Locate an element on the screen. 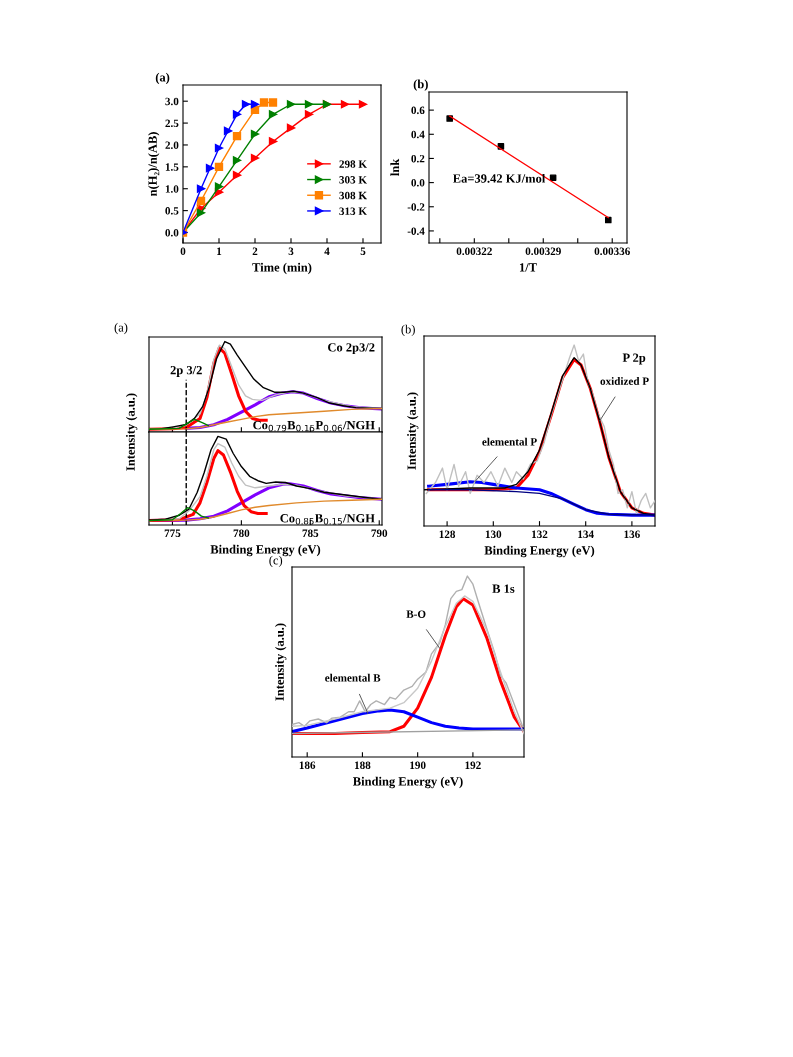 This screenshot has height=1057, width=793. annotation: Ea=39.42 KJ/mol is located at coordinates (499, 178).